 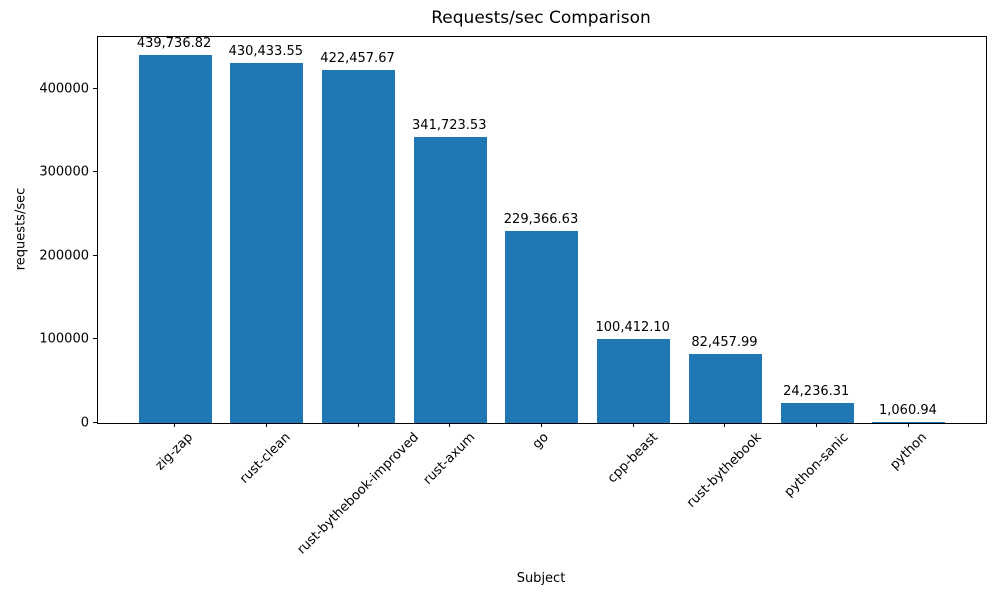 What do you see at coordinates (174, 43) in the screenshot?
I see `bar-value-label: 439,736.82` at bounding box center [174, 43].